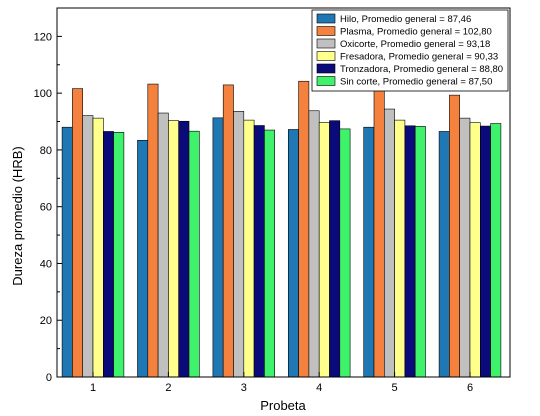 Image resolution: width=540 pixels, height=416 pixels. Describe the element at coordinates (415, 44) in the screenshot. I see `legend-label-3: Oxicorte, Promedio general = 93,18` at that location.